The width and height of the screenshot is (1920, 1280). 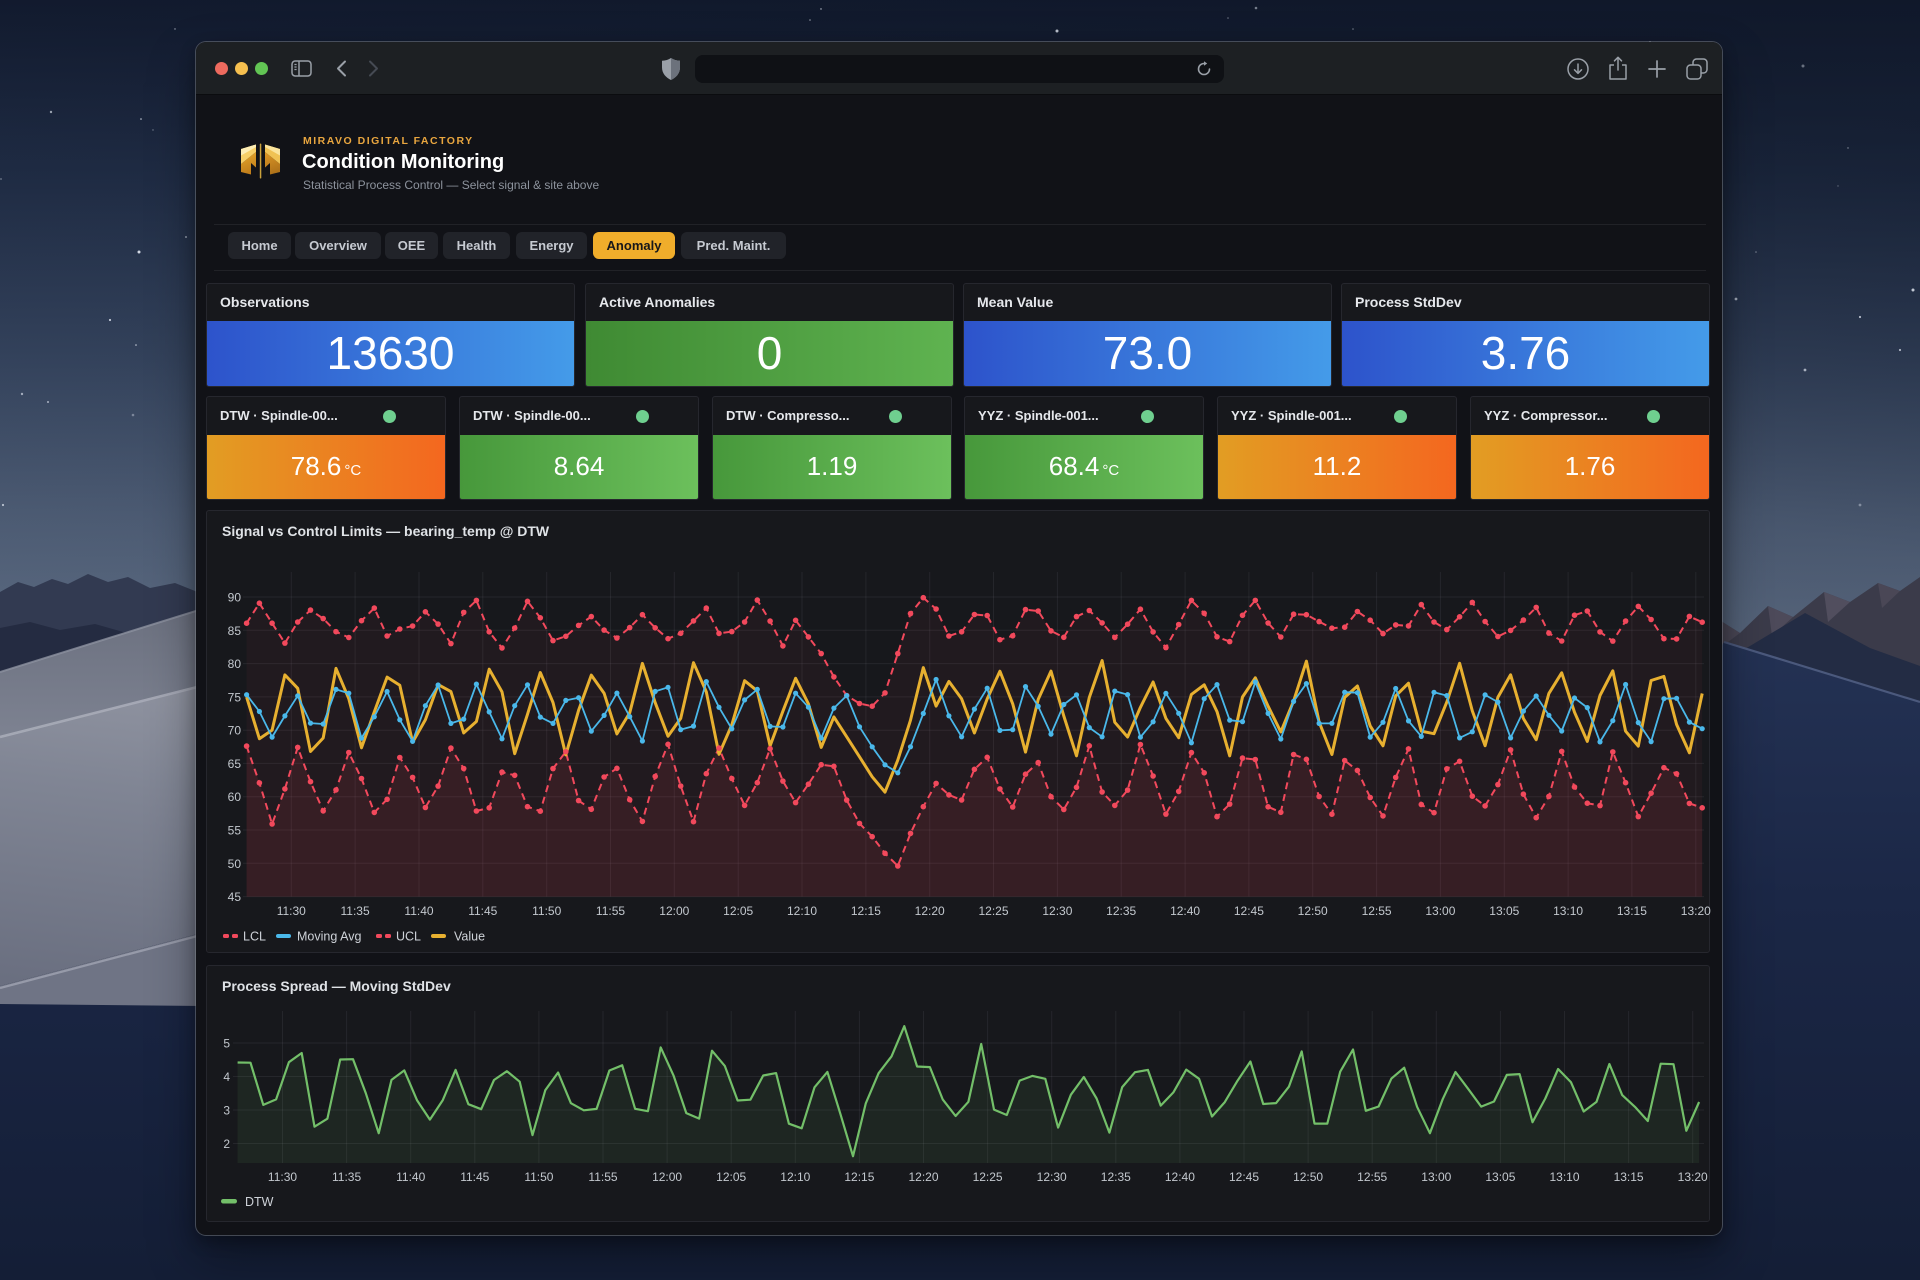 I want to click on svg-text: 45, so click(x=235, y=897).